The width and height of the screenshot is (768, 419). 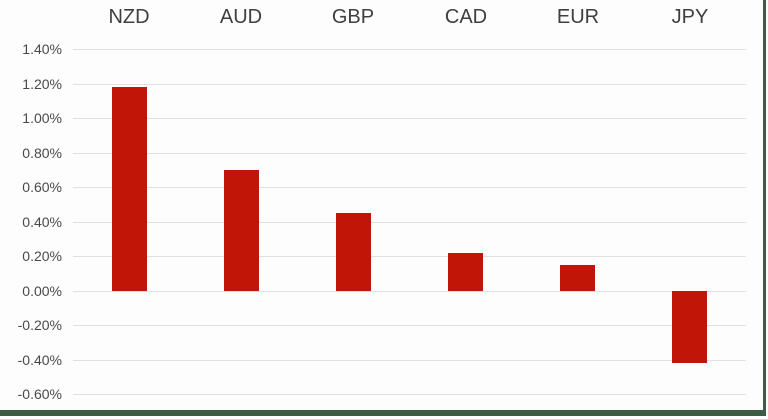 I want to click on y-axis-tick-label: 0.20%, so click(x=42, y=256).